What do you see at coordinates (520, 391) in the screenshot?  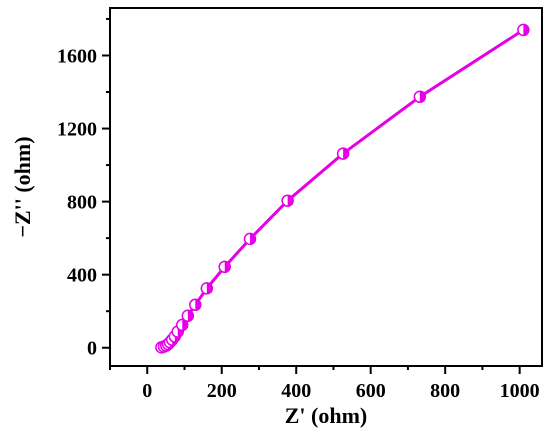 I see `x-tick-label: 1000` at bounding box center [520, 391].